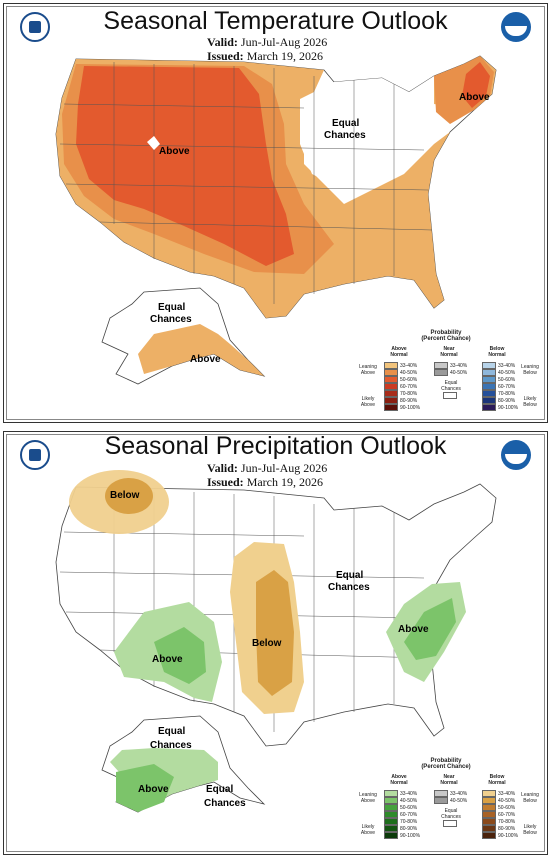  Describe the element at coordinates (275, 21) in the screenshot. I see `map-title: Seasonal Temperature Outlook` at that location.